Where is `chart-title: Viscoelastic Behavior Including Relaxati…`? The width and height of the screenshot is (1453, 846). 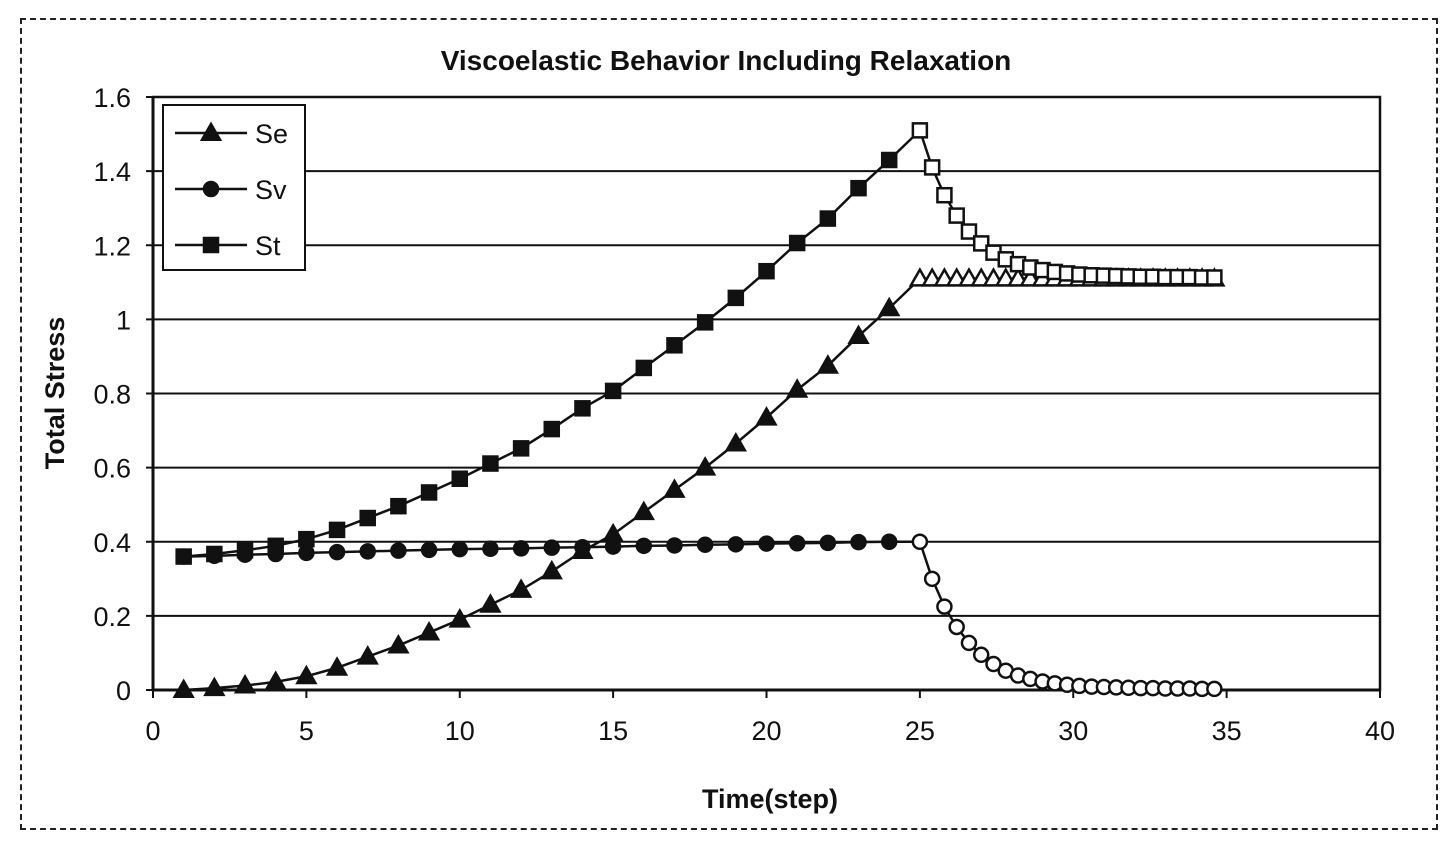
chart-title: Viscoelastic Behavior Including Relaxati… is located at coordinates (726, 60).